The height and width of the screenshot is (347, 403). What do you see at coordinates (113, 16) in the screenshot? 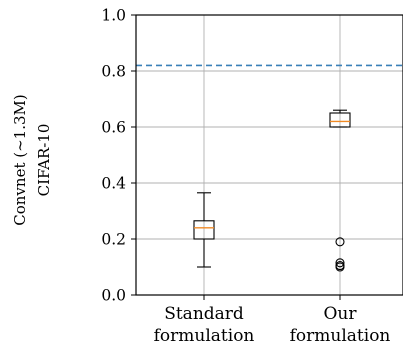
I see `y-tick-label-5: 1.0` at bounding box center [113, 16].